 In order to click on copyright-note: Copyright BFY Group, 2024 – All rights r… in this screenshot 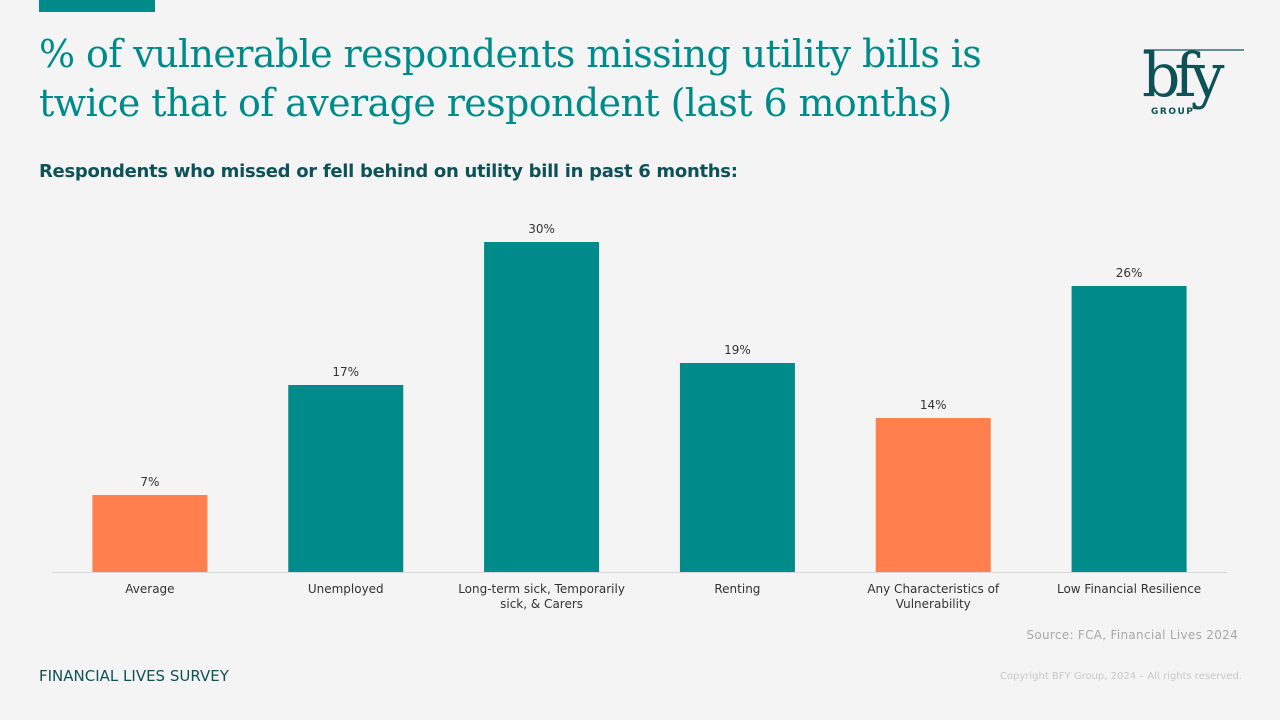, I will do `click(1120, 676)`.